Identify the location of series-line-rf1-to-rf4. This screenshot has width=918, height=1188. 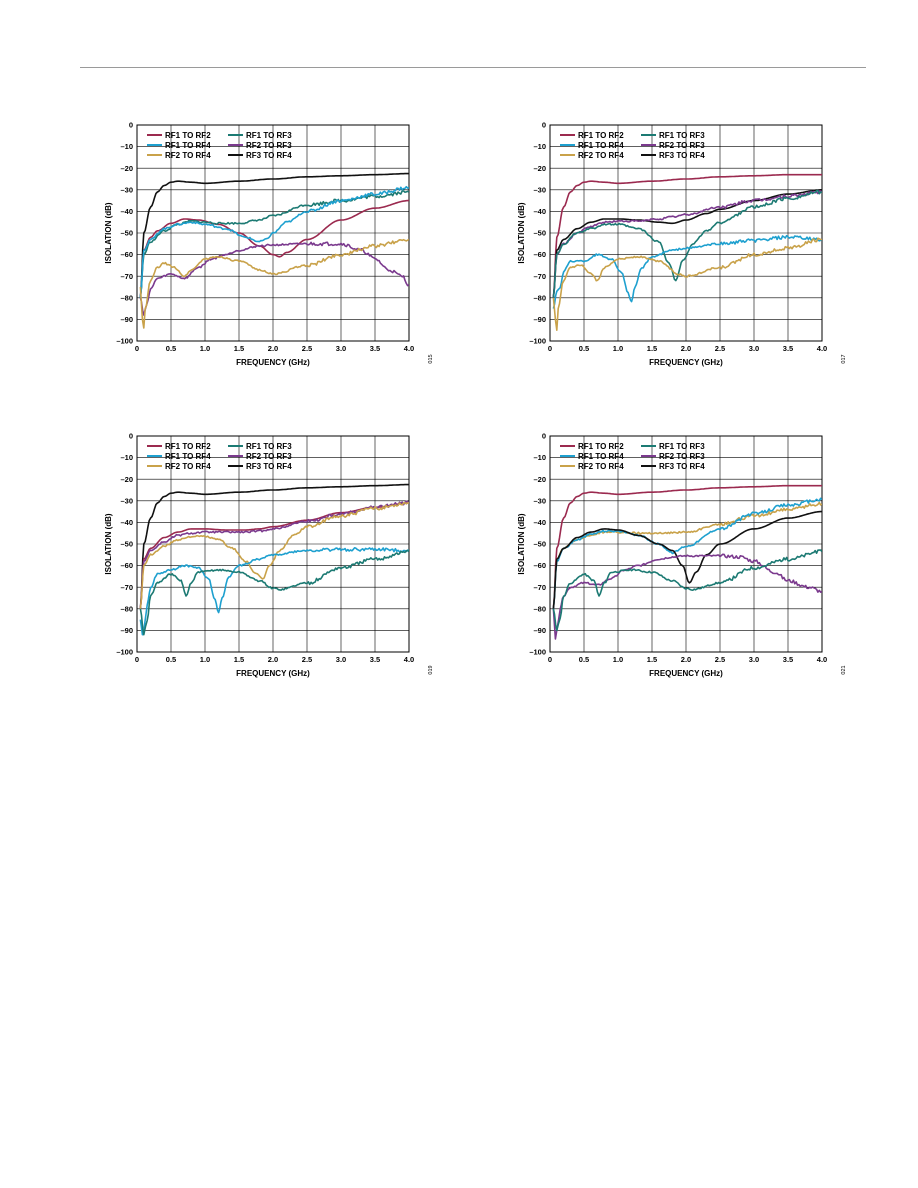
(687, 271).